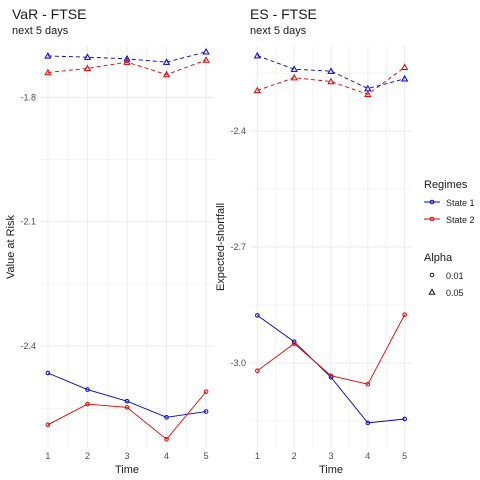 The image size is (480, 480). I want to click on panel2-x-tick-label: 5, so click(404, 456).